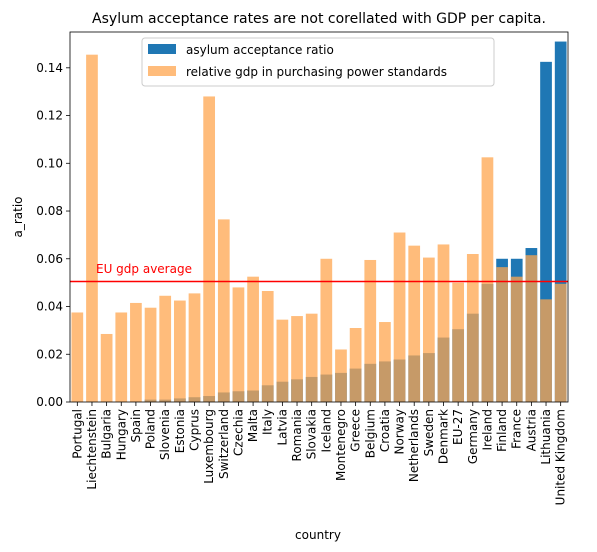  I want to click on x-tick-label: Poland, so click(151, 429).